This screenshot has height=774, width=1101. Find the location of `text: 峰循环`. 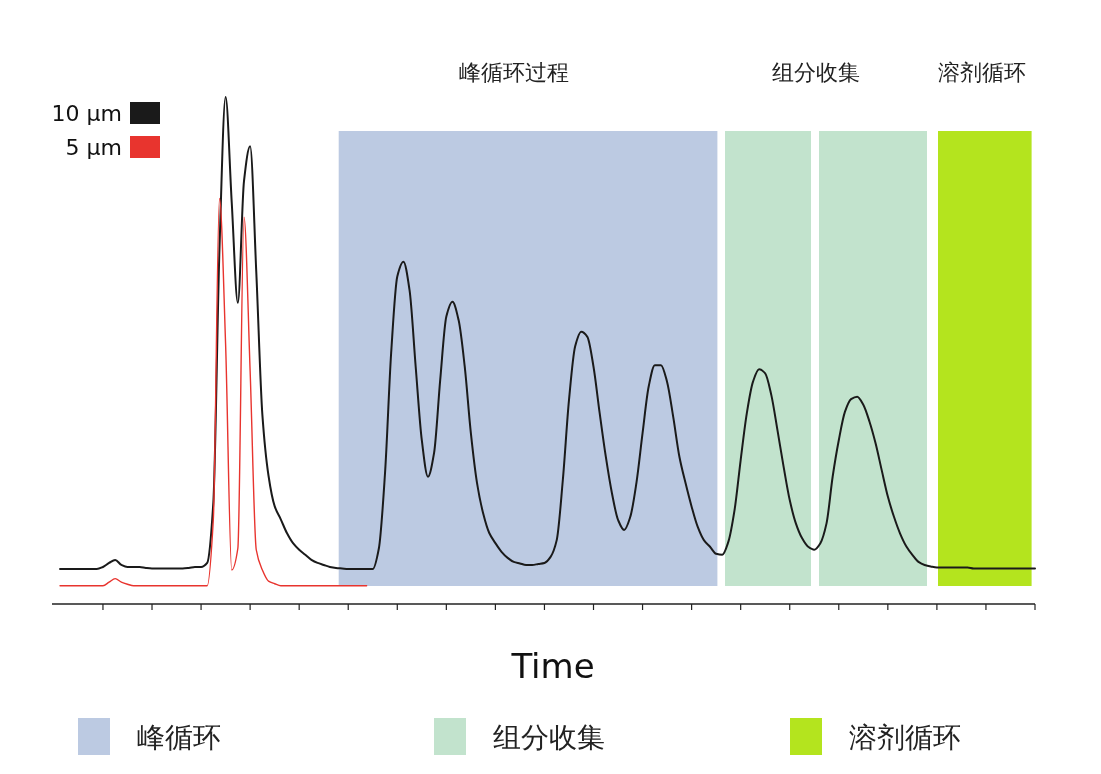

text: 峰循环 is located at coordinates (179, 737).